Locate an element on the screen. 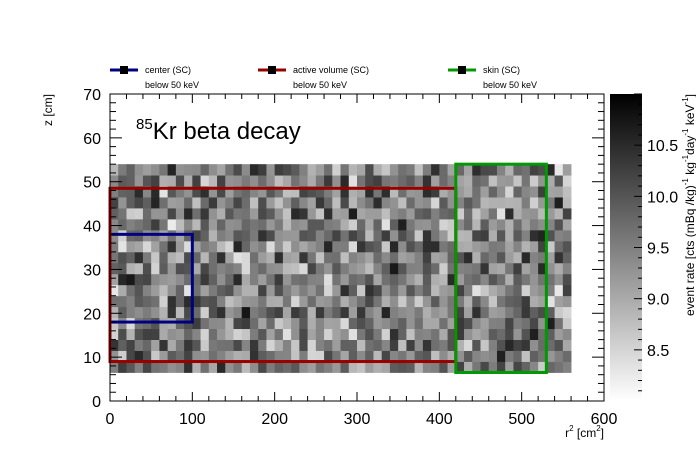 The image size is (696, 472). legend-marker is located at coordinates (124, 70).